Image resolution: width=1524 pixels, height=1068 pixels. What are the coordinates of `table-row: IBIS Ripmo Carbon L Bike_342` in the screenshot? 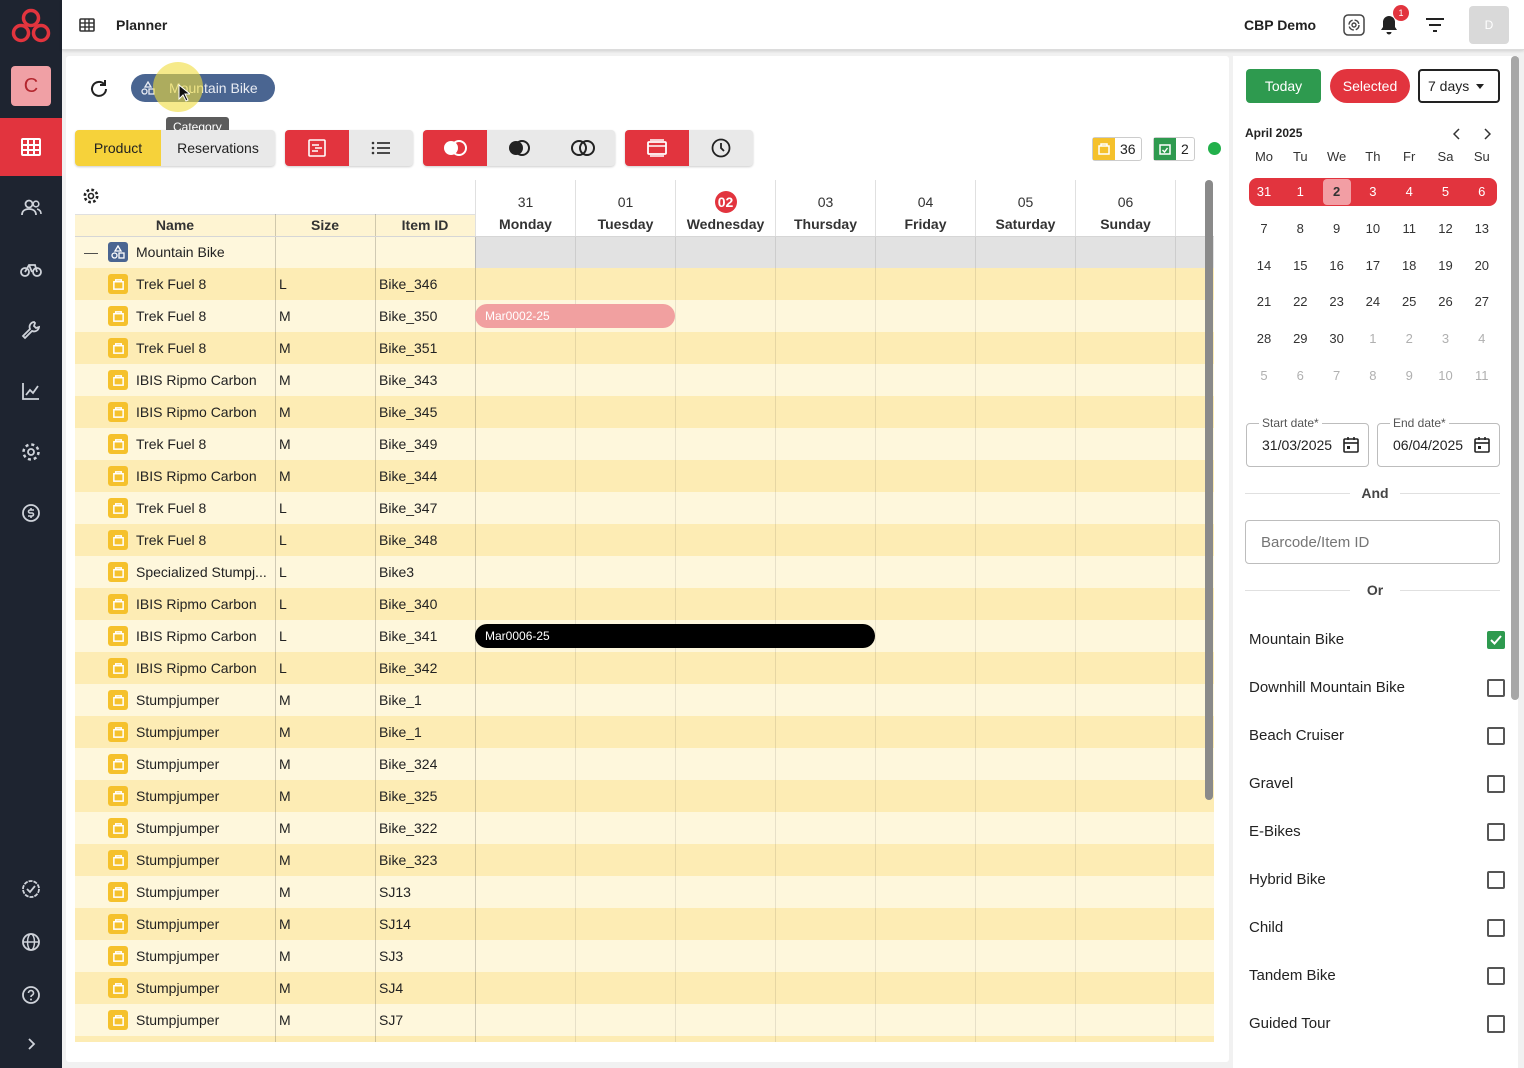 It's located at (644, 668).